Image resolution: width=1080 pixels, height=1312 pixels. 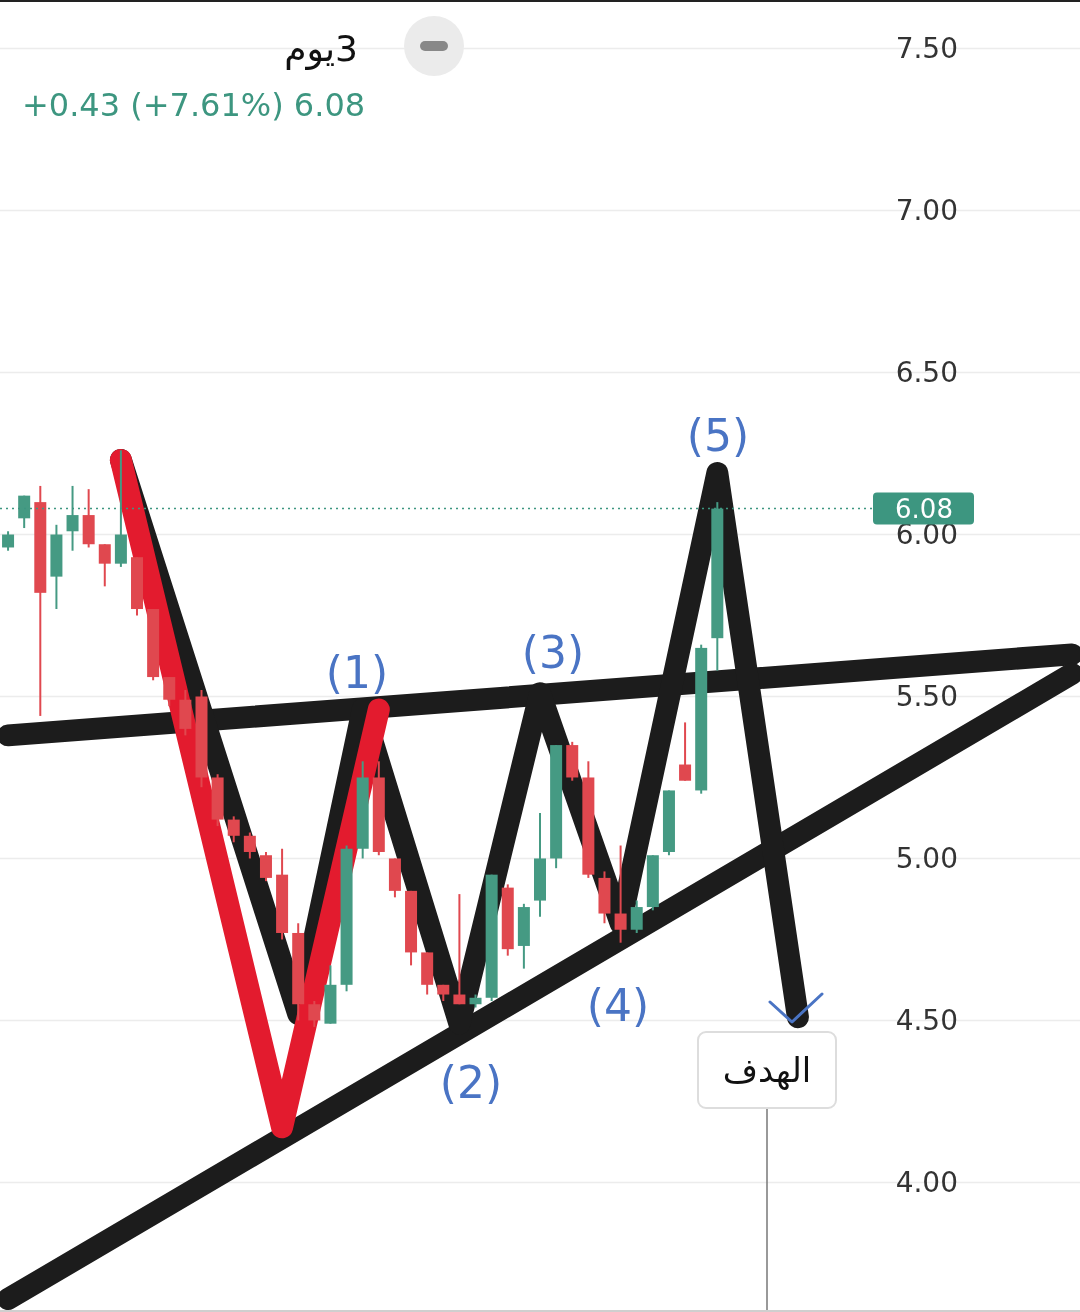 I want to click on text: 3يوم, so click(x=321, y=48).